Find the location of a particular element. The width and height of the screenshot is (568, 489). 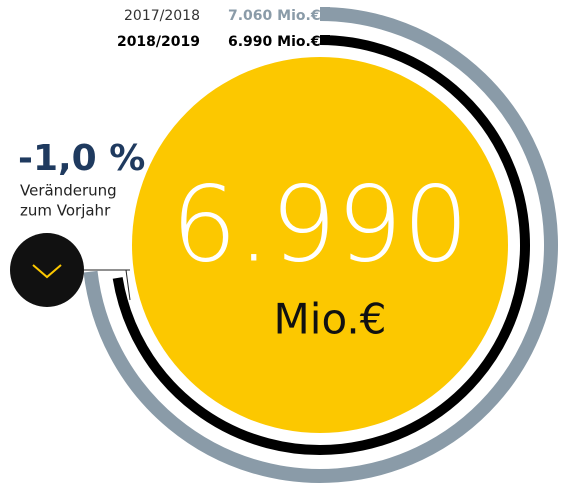

change-label: -1,0 % is located at coordinates (81, 158).